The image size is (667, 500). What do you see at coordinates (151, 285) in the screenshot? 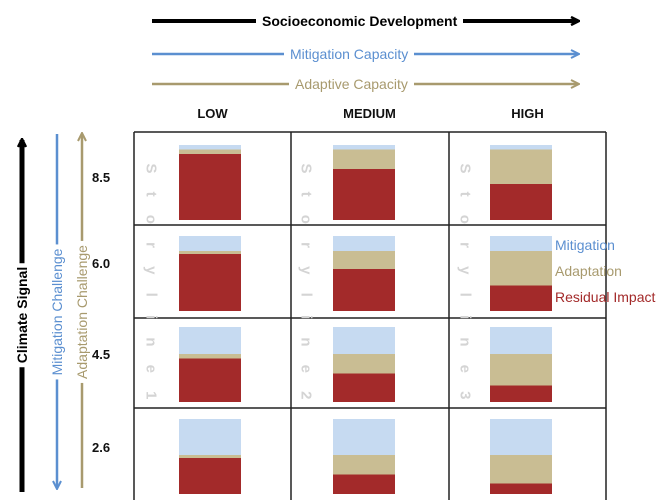
I see `storyline-1-label: S t o r y l i n e 1` at bounding box center [151, 285].